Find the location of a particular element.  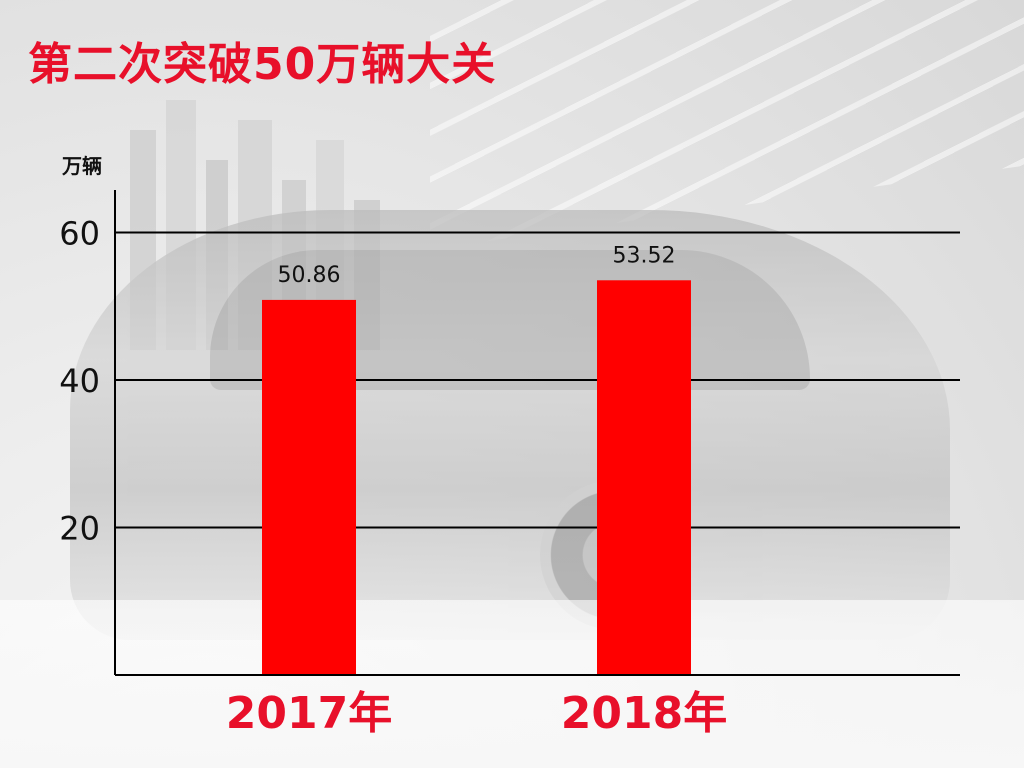

y-tick-label: 40 is located at coordinates (79, 381).